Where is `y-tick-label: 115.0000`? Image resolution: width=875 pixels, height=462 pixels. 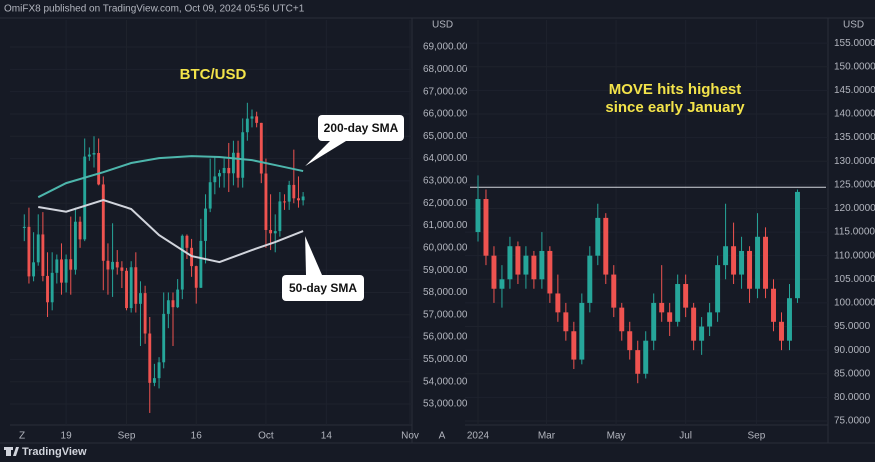 y-tick-label: 115.0000 is located at coordinates (854, 232).